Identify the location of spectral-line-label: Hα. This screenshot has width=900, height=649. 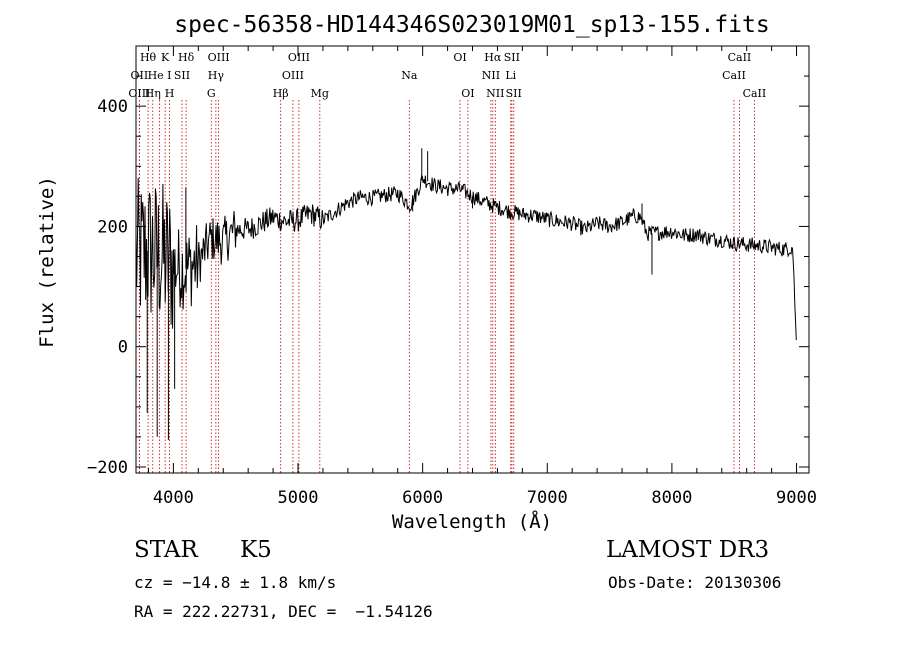
(493, 57).